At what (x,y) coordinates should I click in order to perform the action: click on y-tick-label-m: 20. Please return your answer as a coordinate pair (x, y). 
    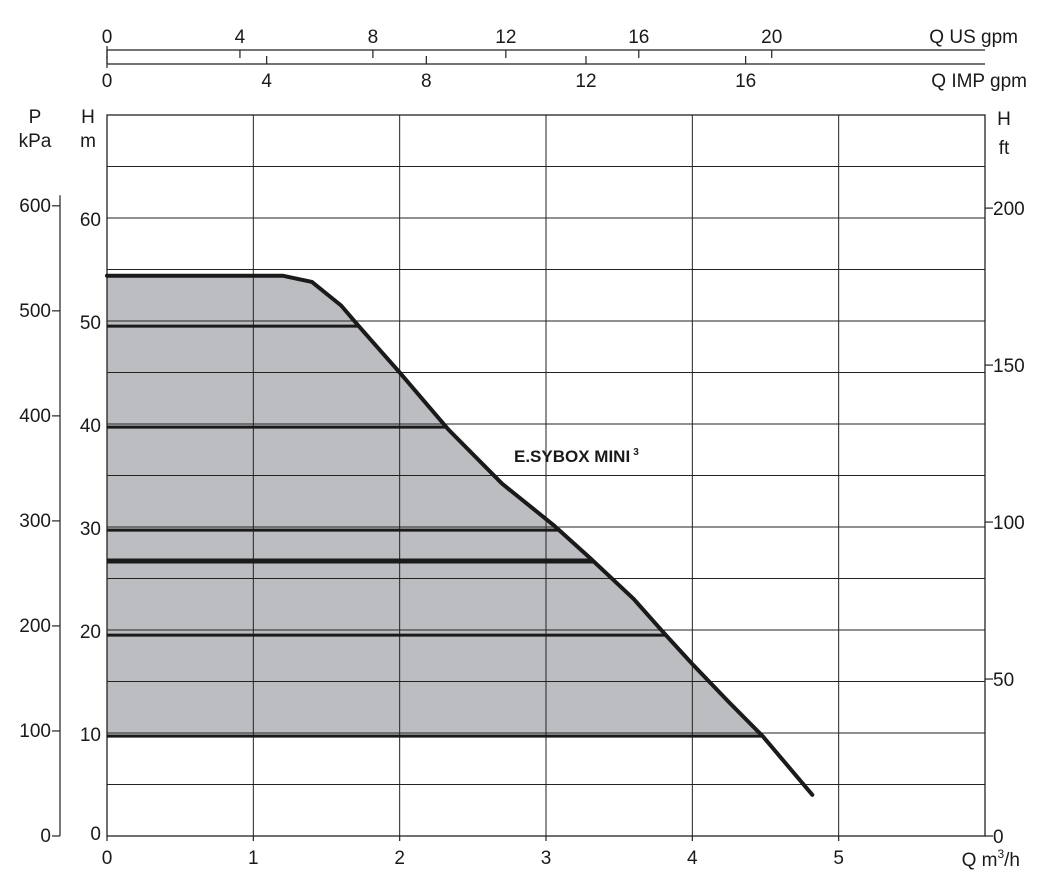
    Looking at the image, I should click on (90, 632).